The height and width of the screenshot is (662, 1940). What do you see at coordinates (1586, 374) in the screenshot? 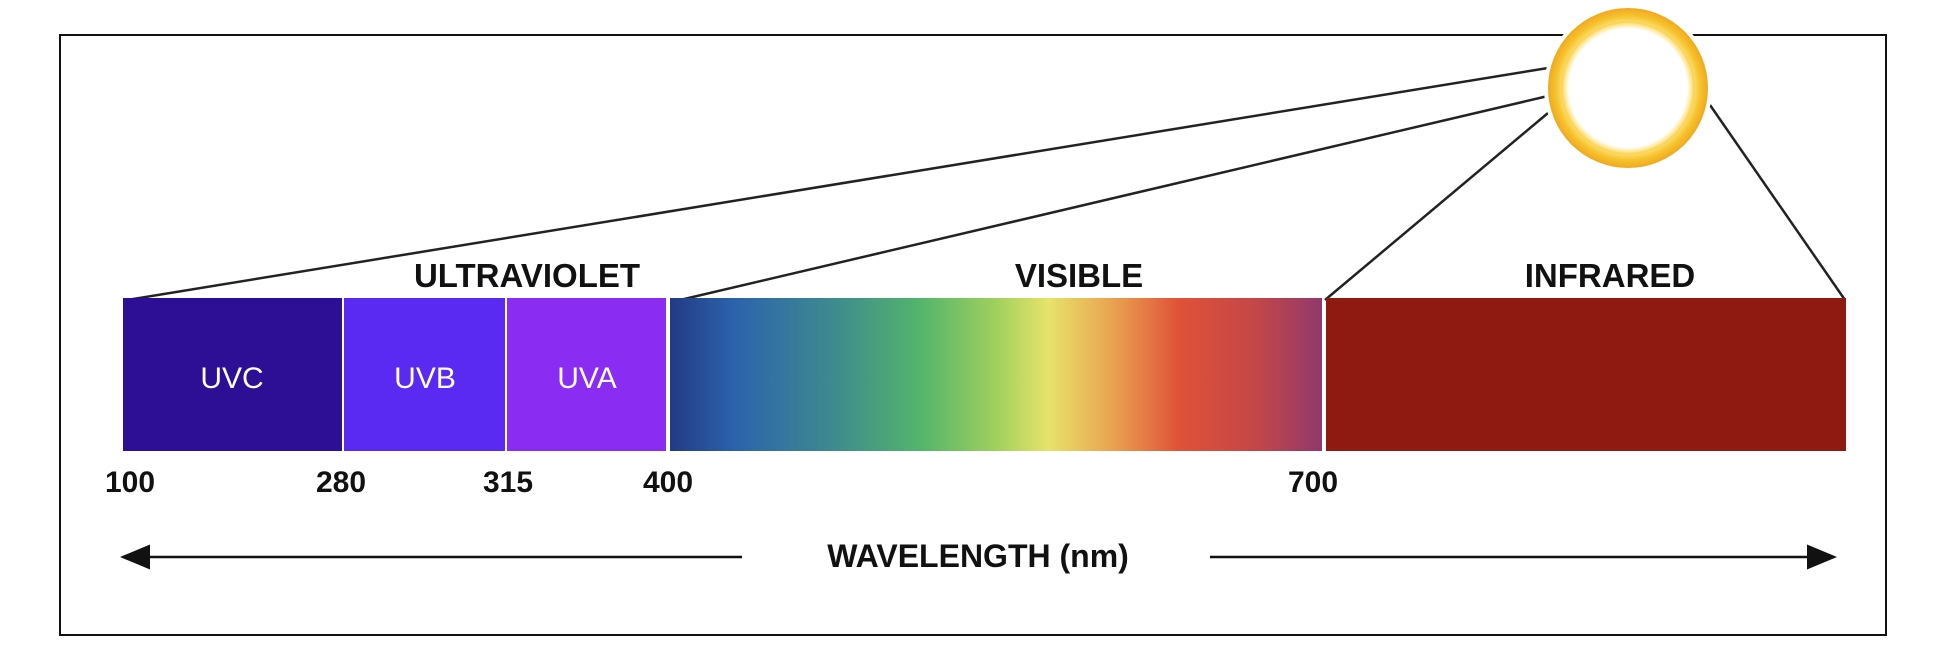
I see `infrared-band` at bounding box center [1586, 374].